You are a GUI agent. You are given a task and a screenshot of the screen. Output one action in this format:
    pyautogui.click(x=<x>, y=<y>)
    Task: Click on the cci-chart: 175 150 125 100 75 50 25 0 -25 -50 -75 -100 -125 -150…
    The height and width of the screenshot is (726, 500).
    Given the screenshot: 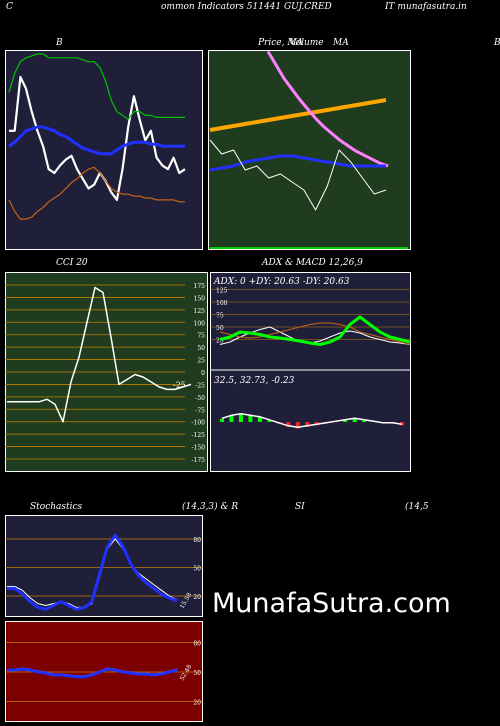 What is the action you would take?
    pyautogui.click(x=106, y=372)
    